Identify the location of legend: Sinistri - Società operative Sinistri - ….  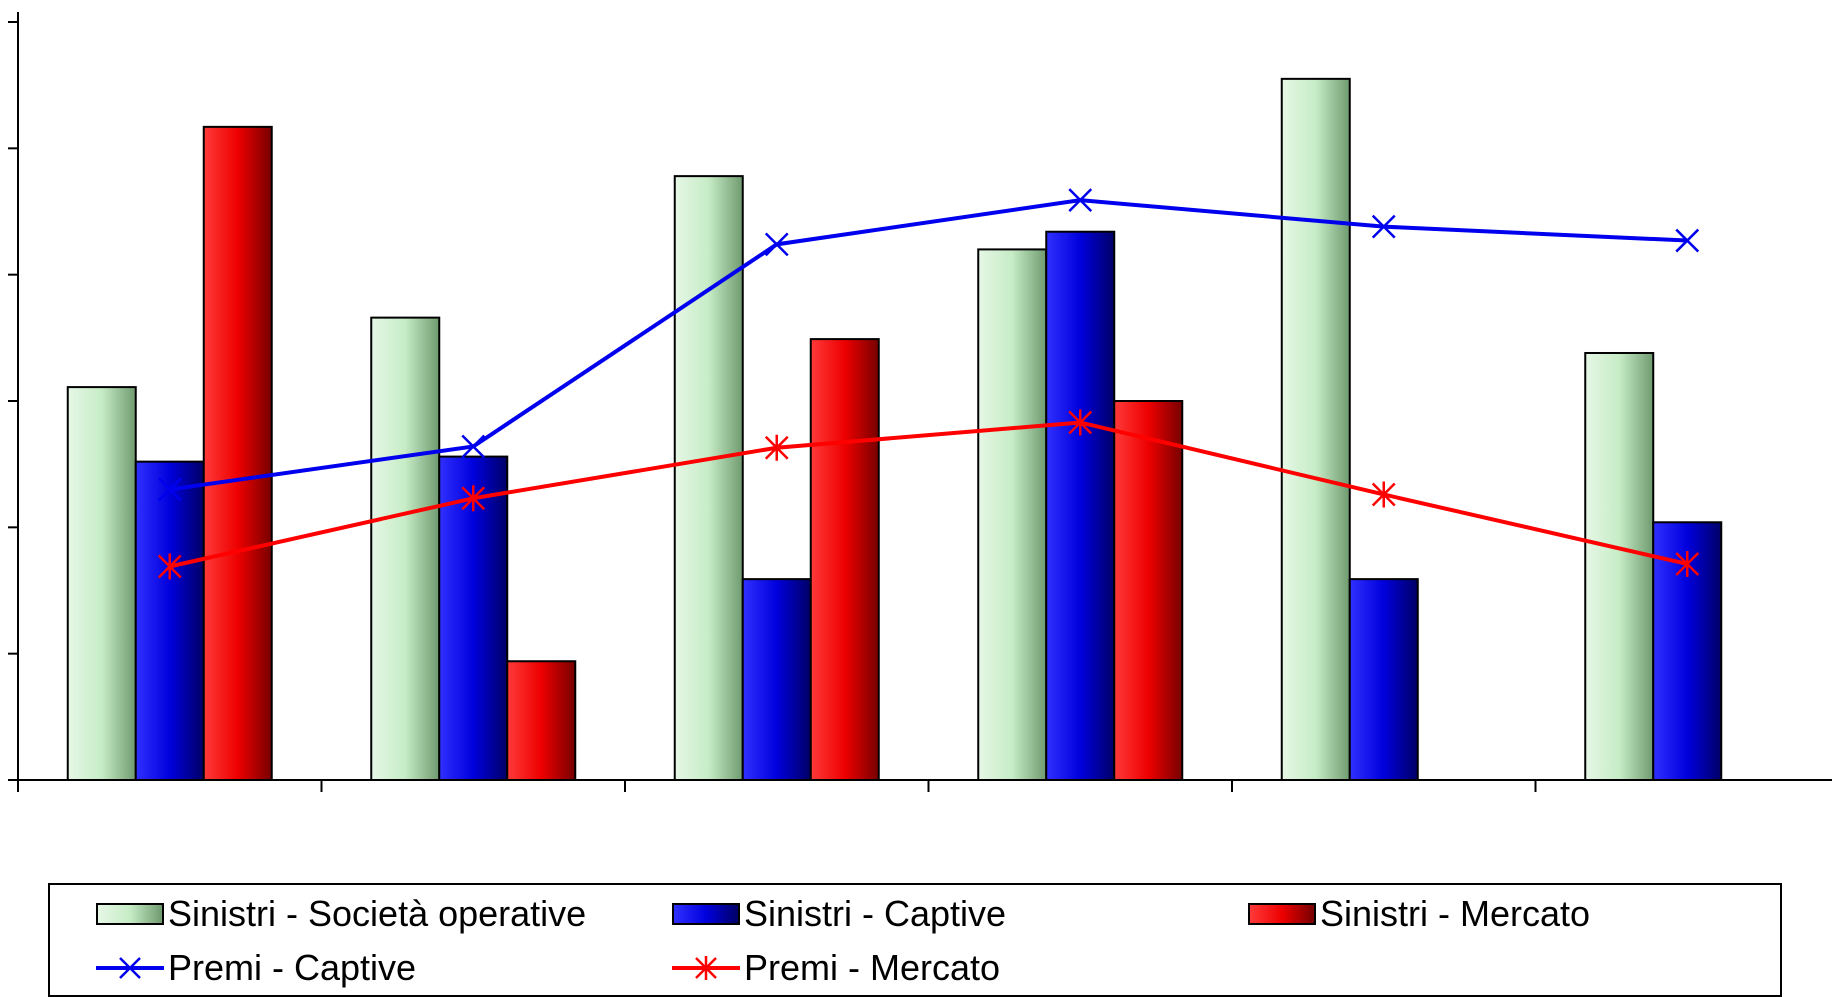
(915, 940).